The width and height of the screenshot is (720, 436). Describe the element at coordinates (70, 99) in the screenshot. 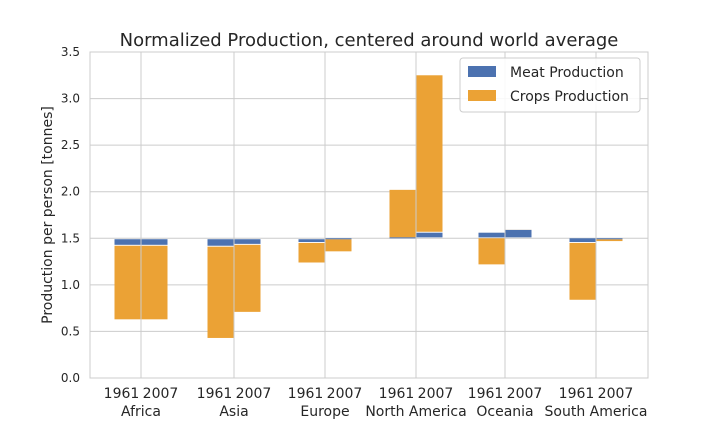

I see `y-tick-label: 3.0` at that location.